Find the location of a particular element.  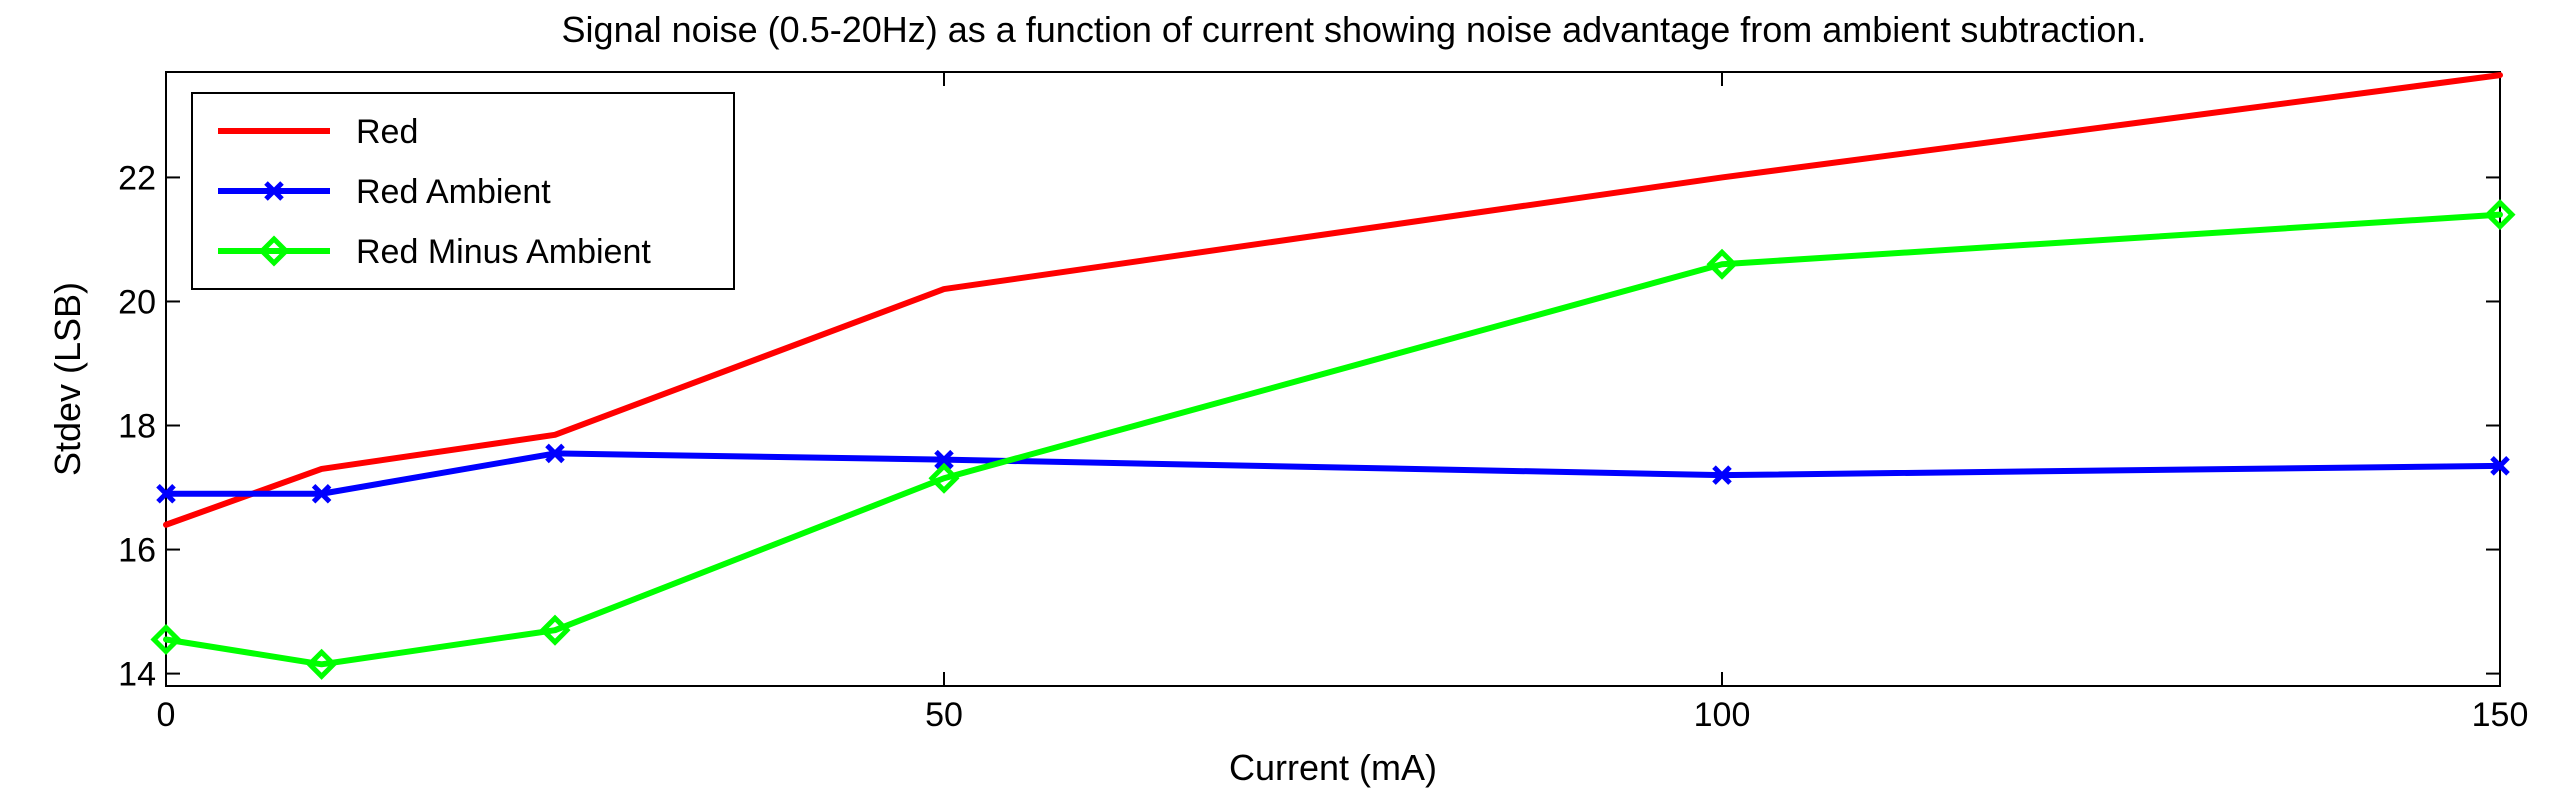

y-tick-label: 20 is located at coordinates (137, 302).